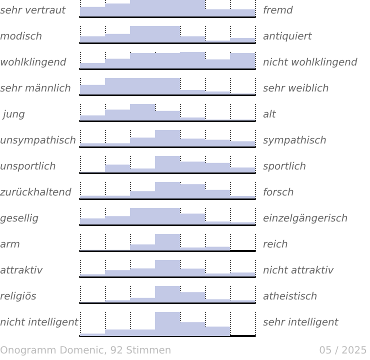 The width and height of the screenshot is (370, 360). What do you see at coordinates (296, 89) in the screenshot?
I see `y2-axis-title: sehr weiblich` at bounding box center [296, 89].